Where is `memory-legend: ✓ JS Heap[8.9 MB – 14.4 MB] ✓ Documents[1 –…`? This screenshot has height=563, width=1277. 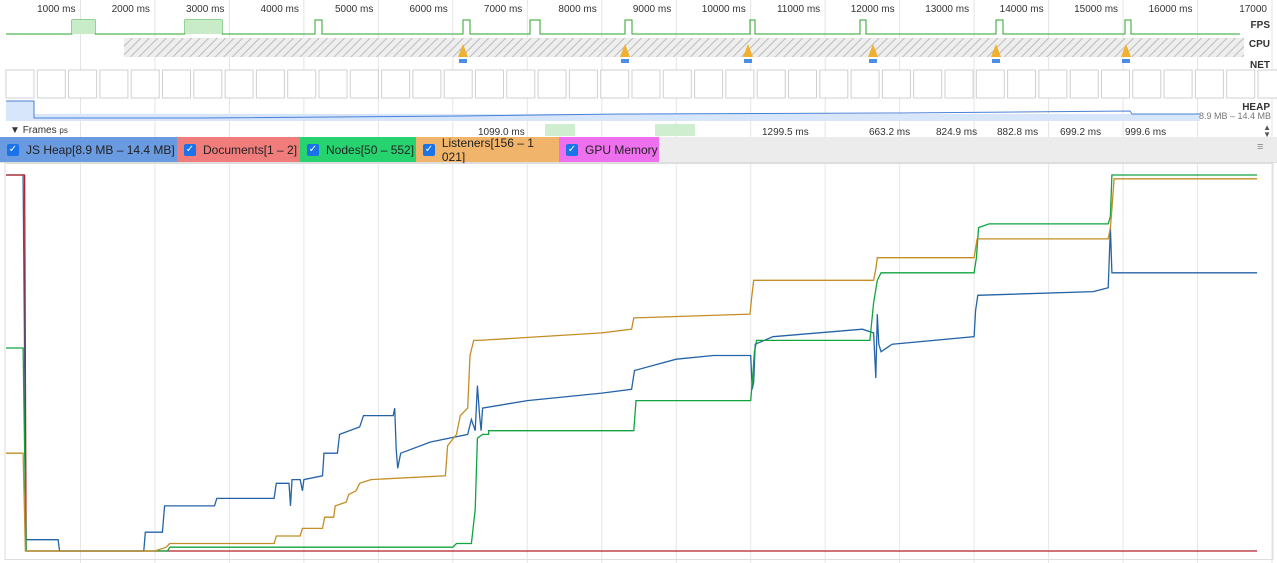 memory-legend: ✓ JS Heap[8.9 MB – 14.4 MB] ✓ Documents[1 –… is located at coordinates (638, 149).